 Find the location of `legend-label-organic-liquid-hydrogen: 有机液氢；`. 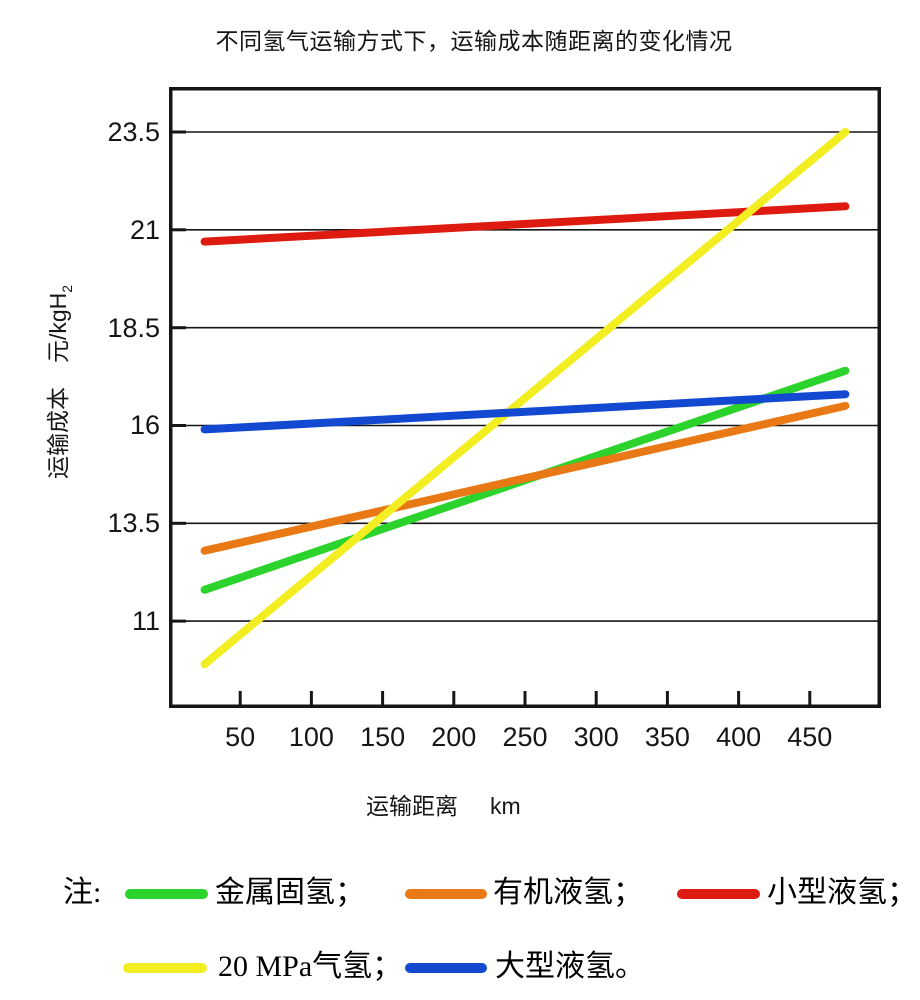

legend-label-organic-liquid-hydrogen: 有机液氢； is located at coordinates (568, 892).